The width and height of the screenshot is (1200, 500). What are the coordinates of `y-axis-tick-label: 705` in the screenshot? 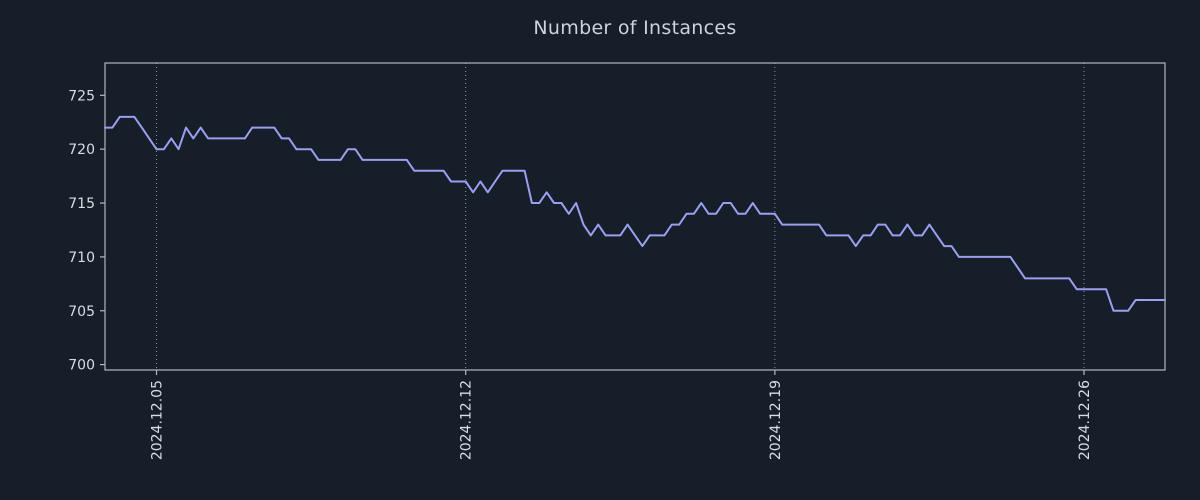 It's located at (81, 312).